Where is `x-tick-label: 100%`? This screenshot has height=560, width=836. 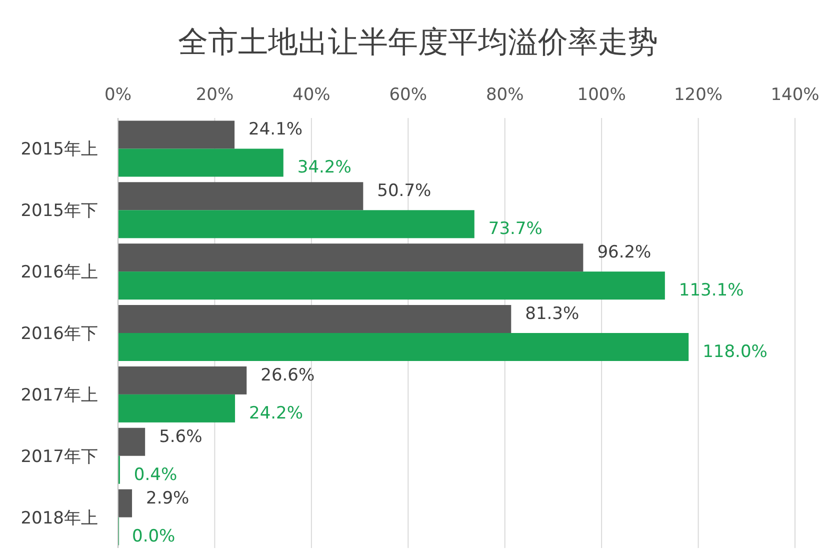 x-tick-label: 100% is located at coordinates (601, 95).